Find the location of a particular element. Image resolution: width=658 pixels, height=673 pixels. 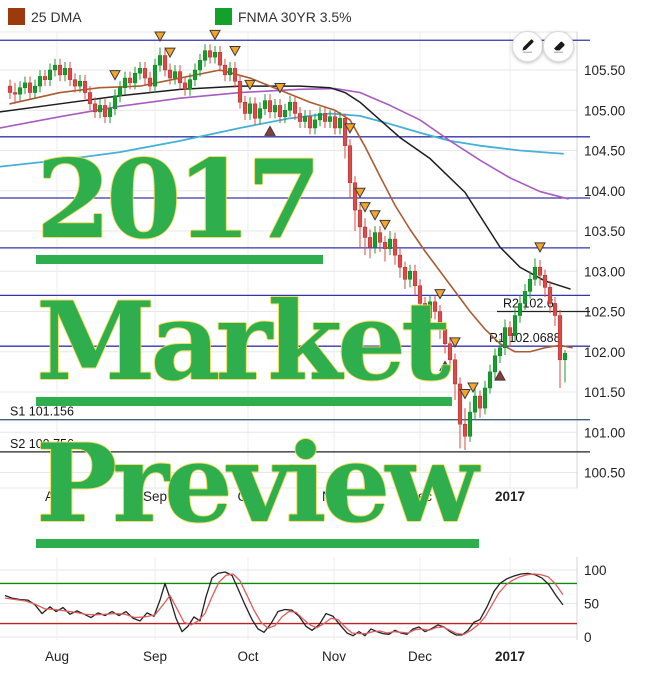

legend-label-25dma: 25 DMA is located at coordinates (56, 16).